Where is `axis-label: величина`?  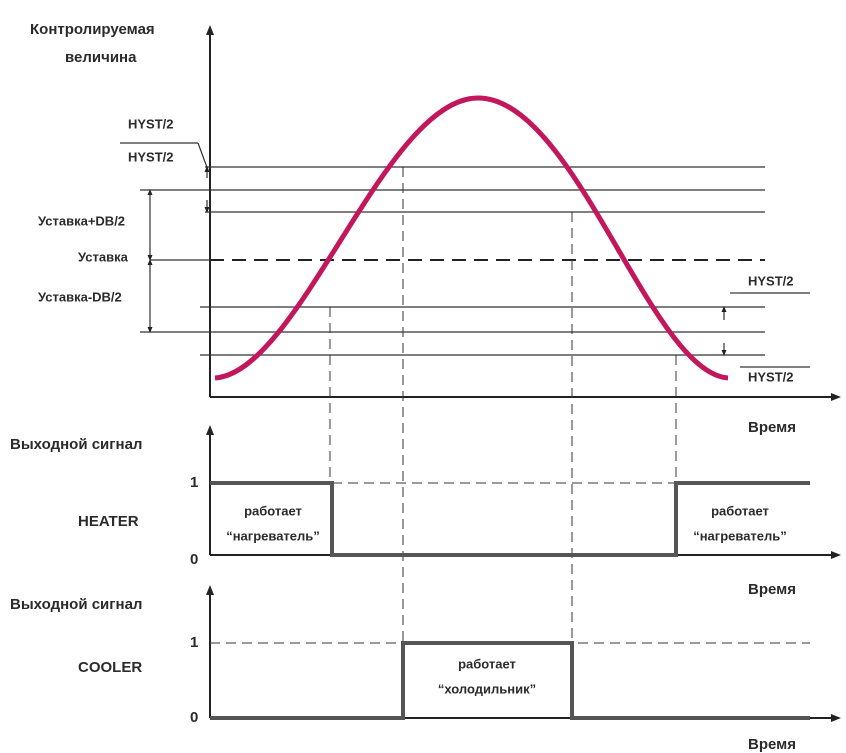
axis-label: величина is located at coordinates (101, 57).